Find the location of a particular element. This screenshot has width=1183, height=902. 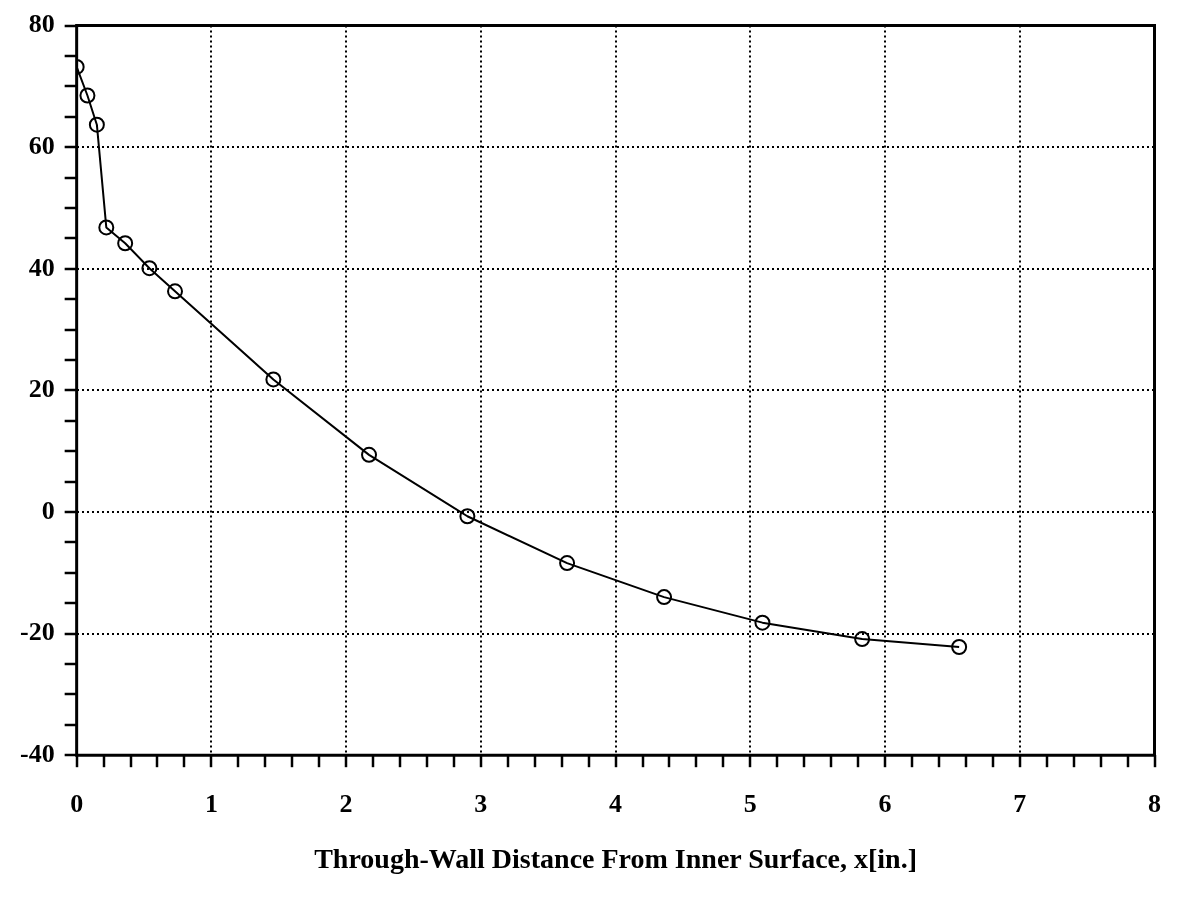

y-tick-label: 80 is located at coordinates (41, 24).